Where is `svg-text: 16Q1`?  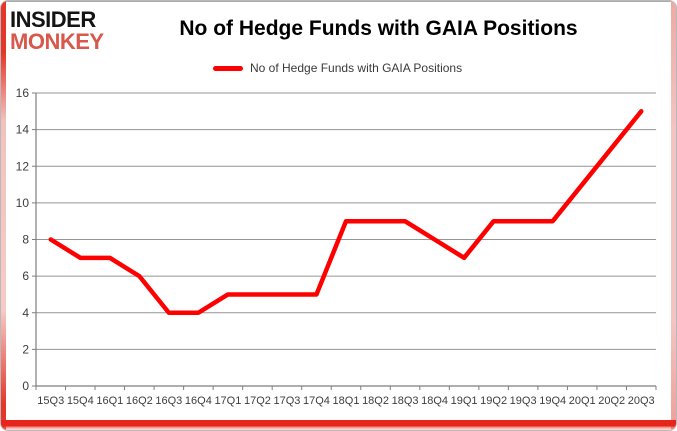
svg-text: 16Q1 is located at coordinates (109, 401).